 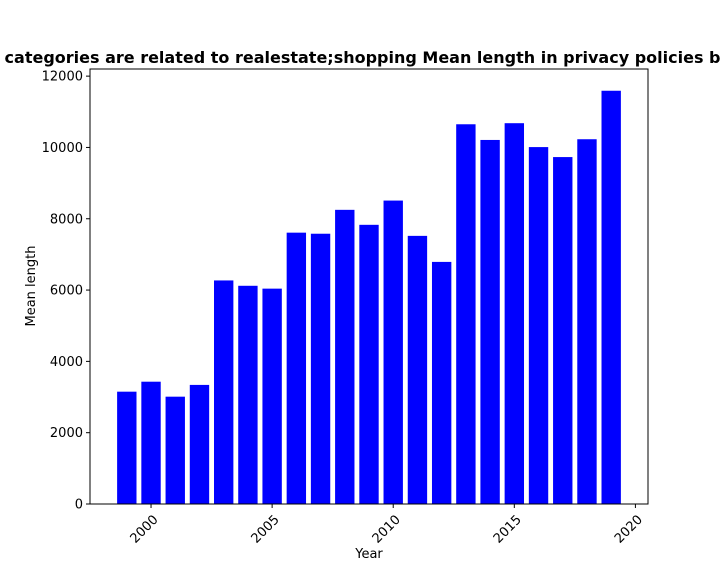 I want to click on bar-2015, so click(x=514, y=313).